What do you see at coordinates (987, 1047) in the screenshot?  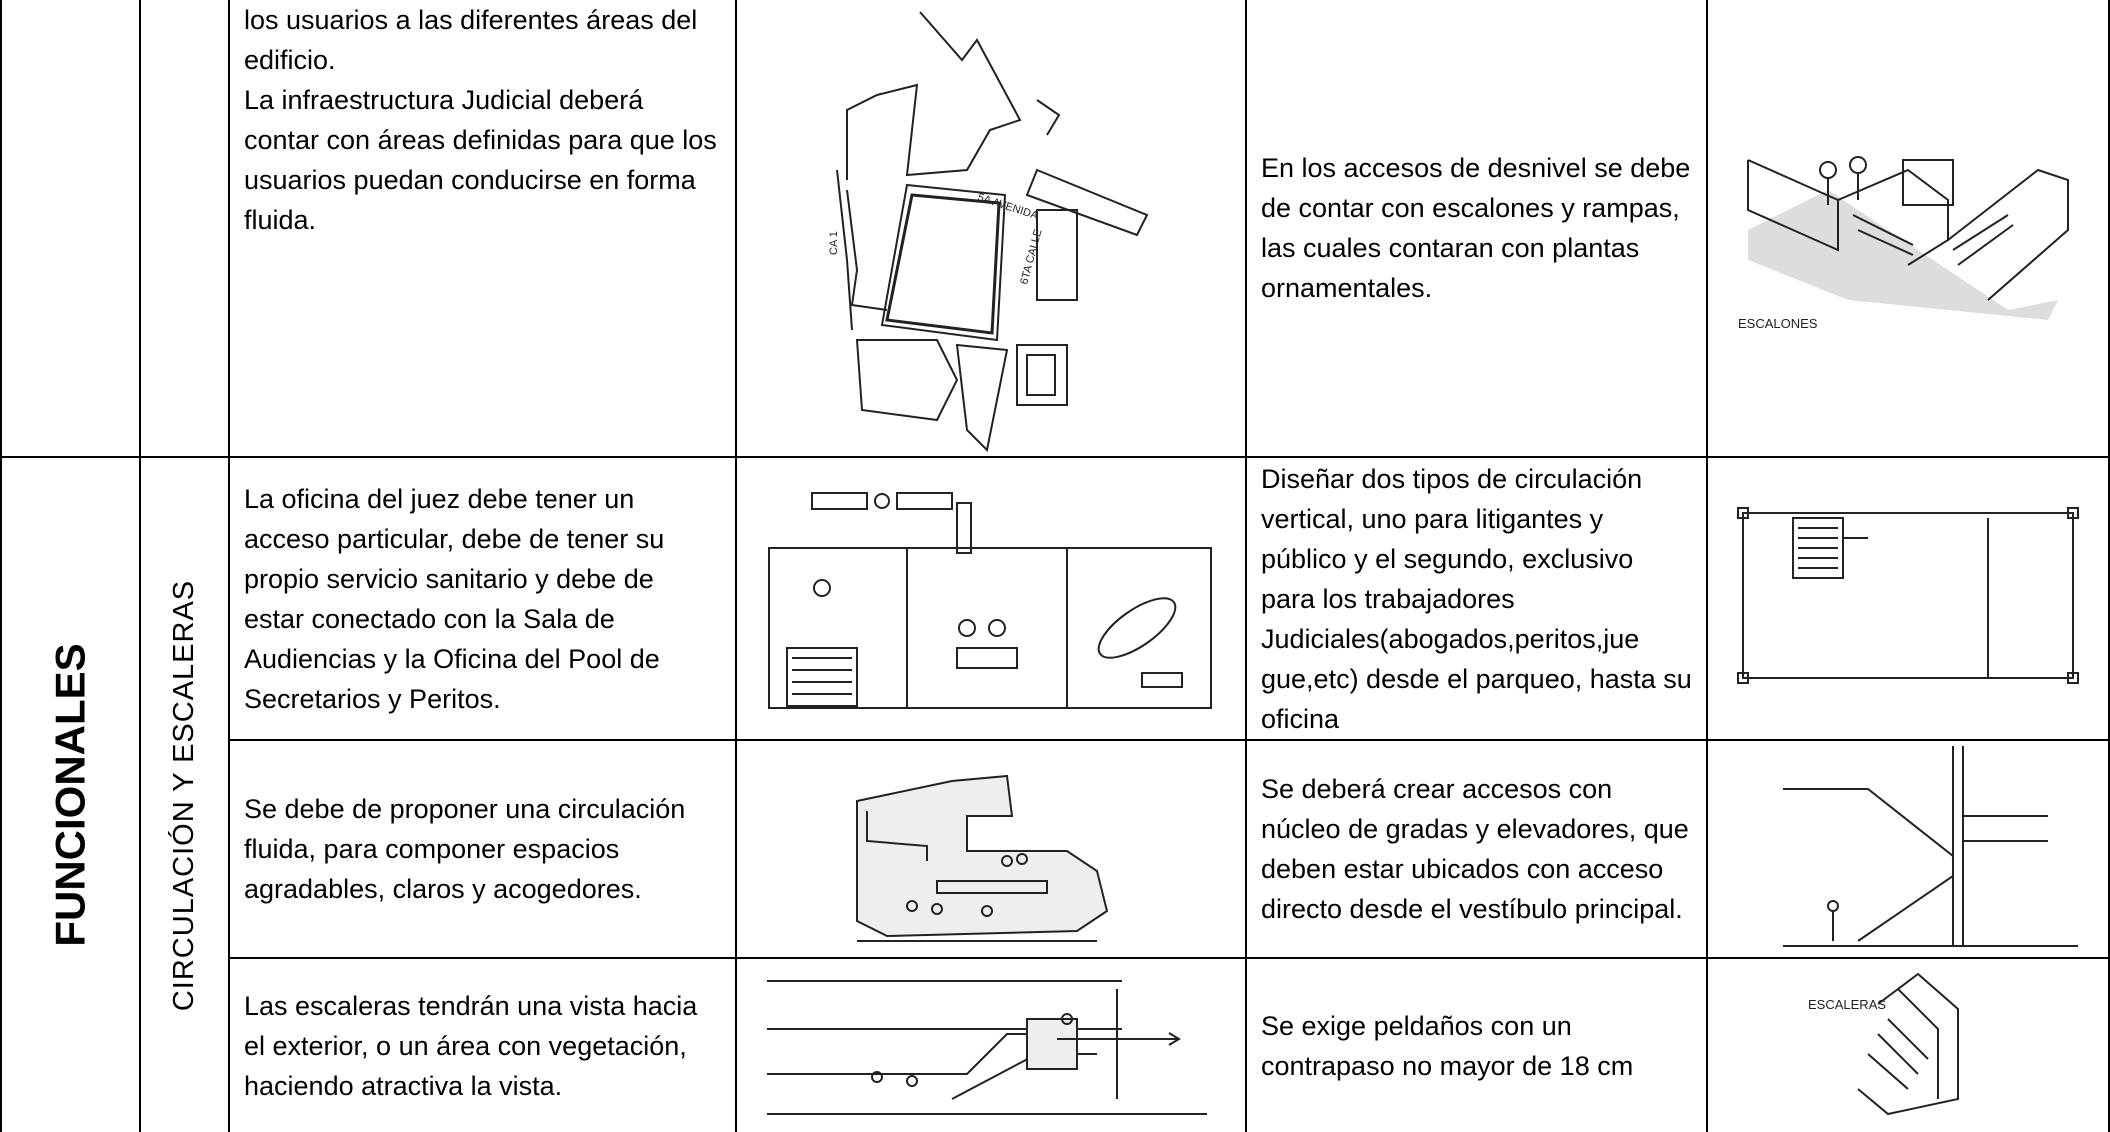 I see `view-sketch` at bounding box center [987, 1047].